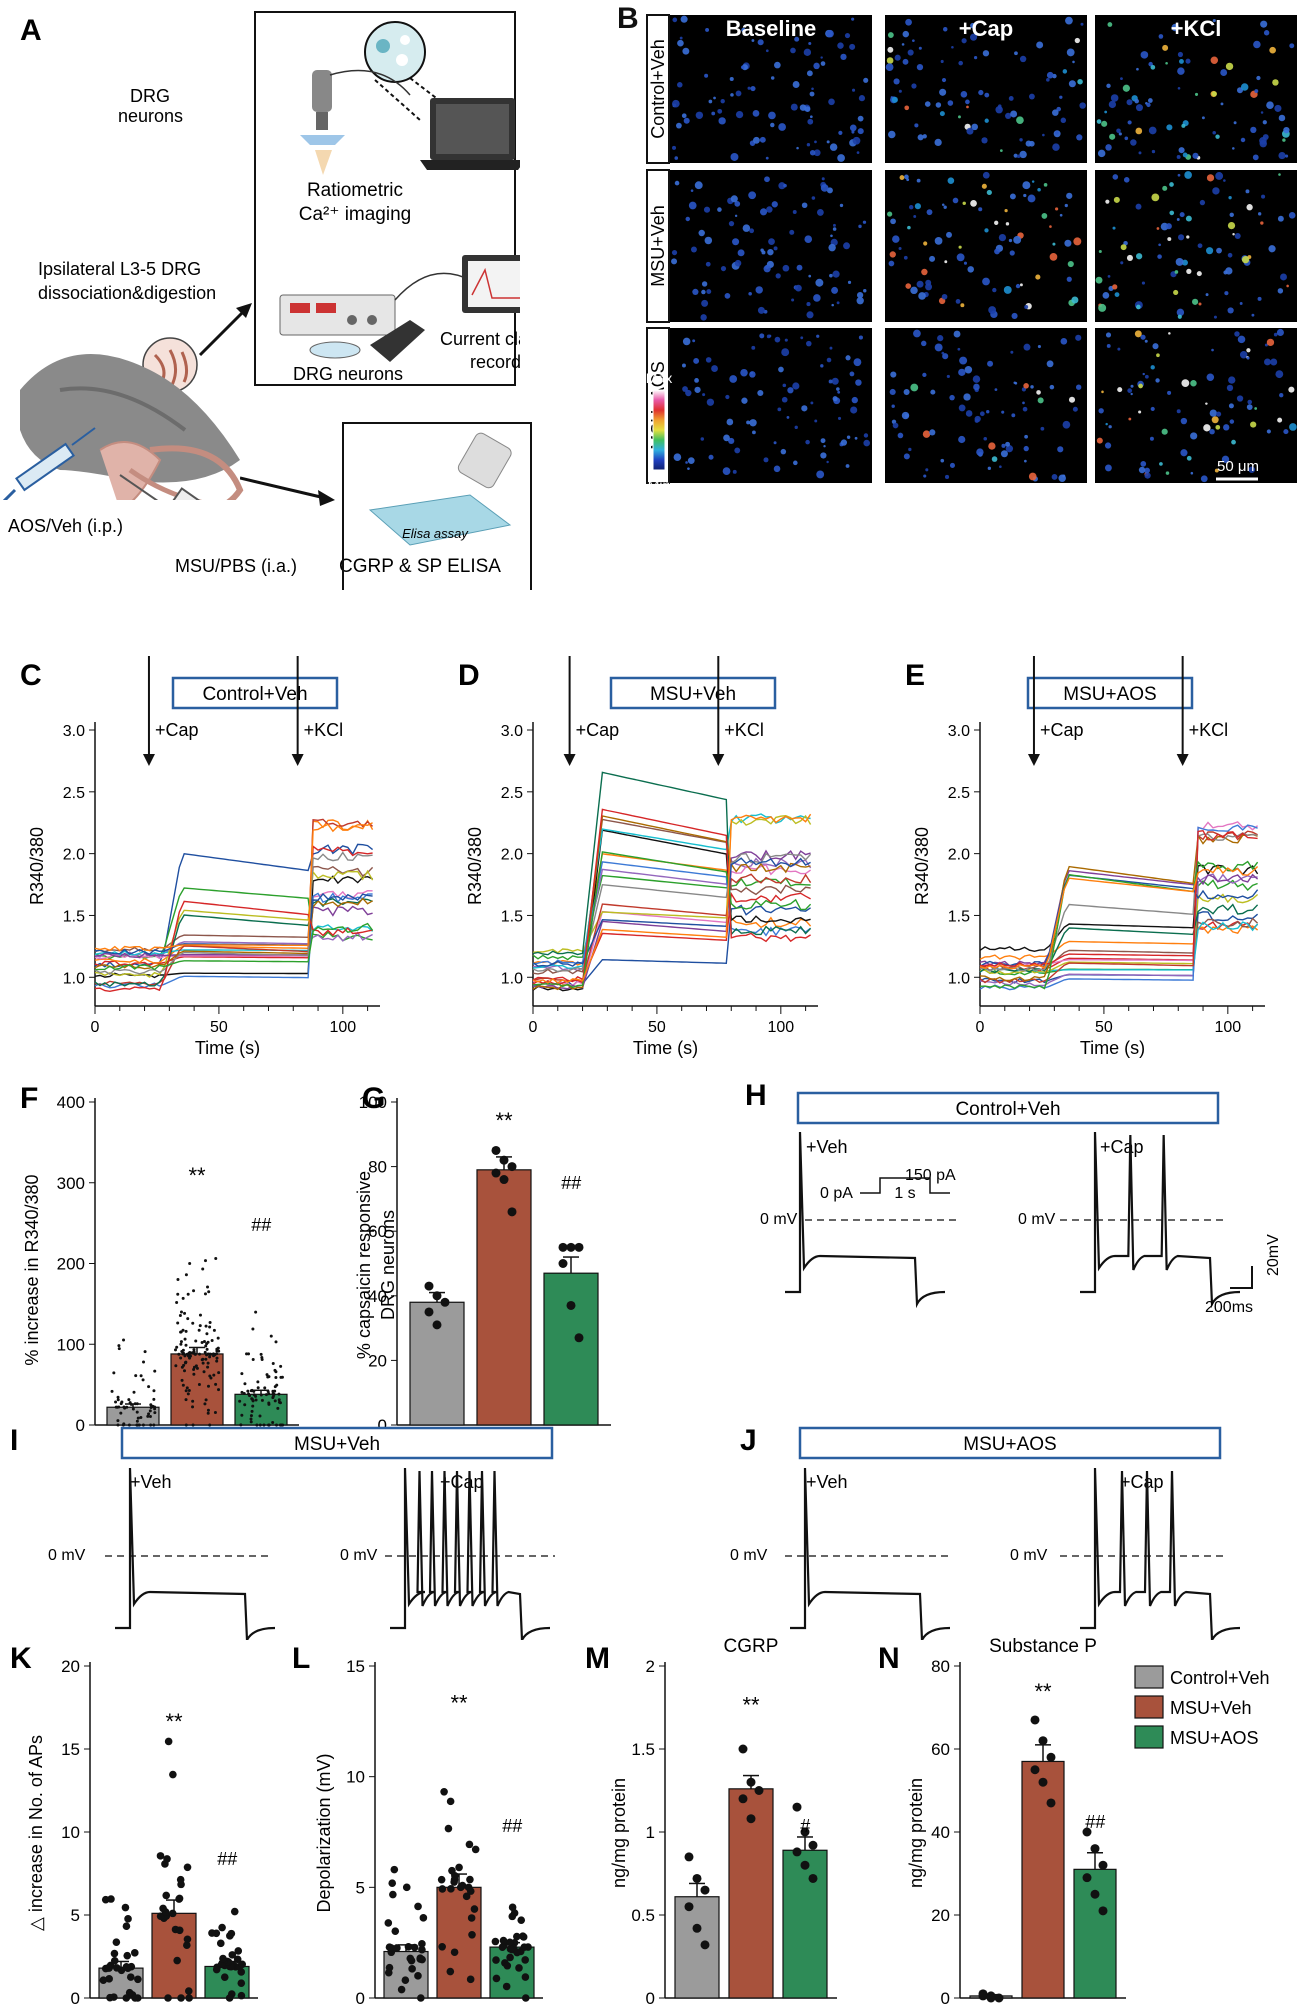 The height and width of the screenshot is (2008, 1300). What do you see at coordinates (337, 1444) in the screenshot?
I see `trace-title: MSU+Veh` at bounding box center [337, 1444].